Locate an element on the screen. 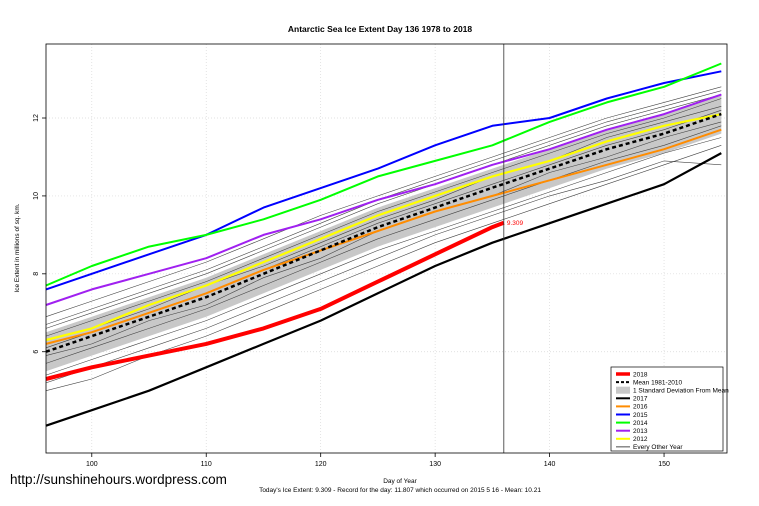 This screenshot has height=506, width=759. x-tick-label: 150 is located at coordinates (664, 464).